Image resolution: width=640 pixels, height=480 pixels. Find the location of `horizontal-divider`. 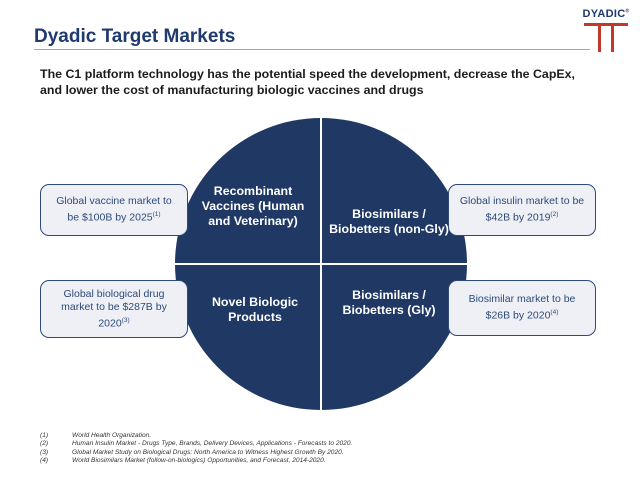

horizontal-divider is located at coordinates (321, 264).